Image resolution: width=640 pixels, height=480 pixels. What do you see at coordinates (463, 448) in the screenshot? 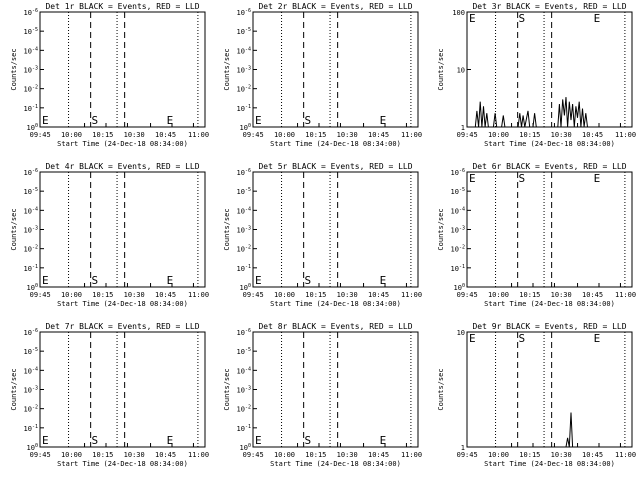
I see `y-tick-label: 1` at bounding box center [463, 448].